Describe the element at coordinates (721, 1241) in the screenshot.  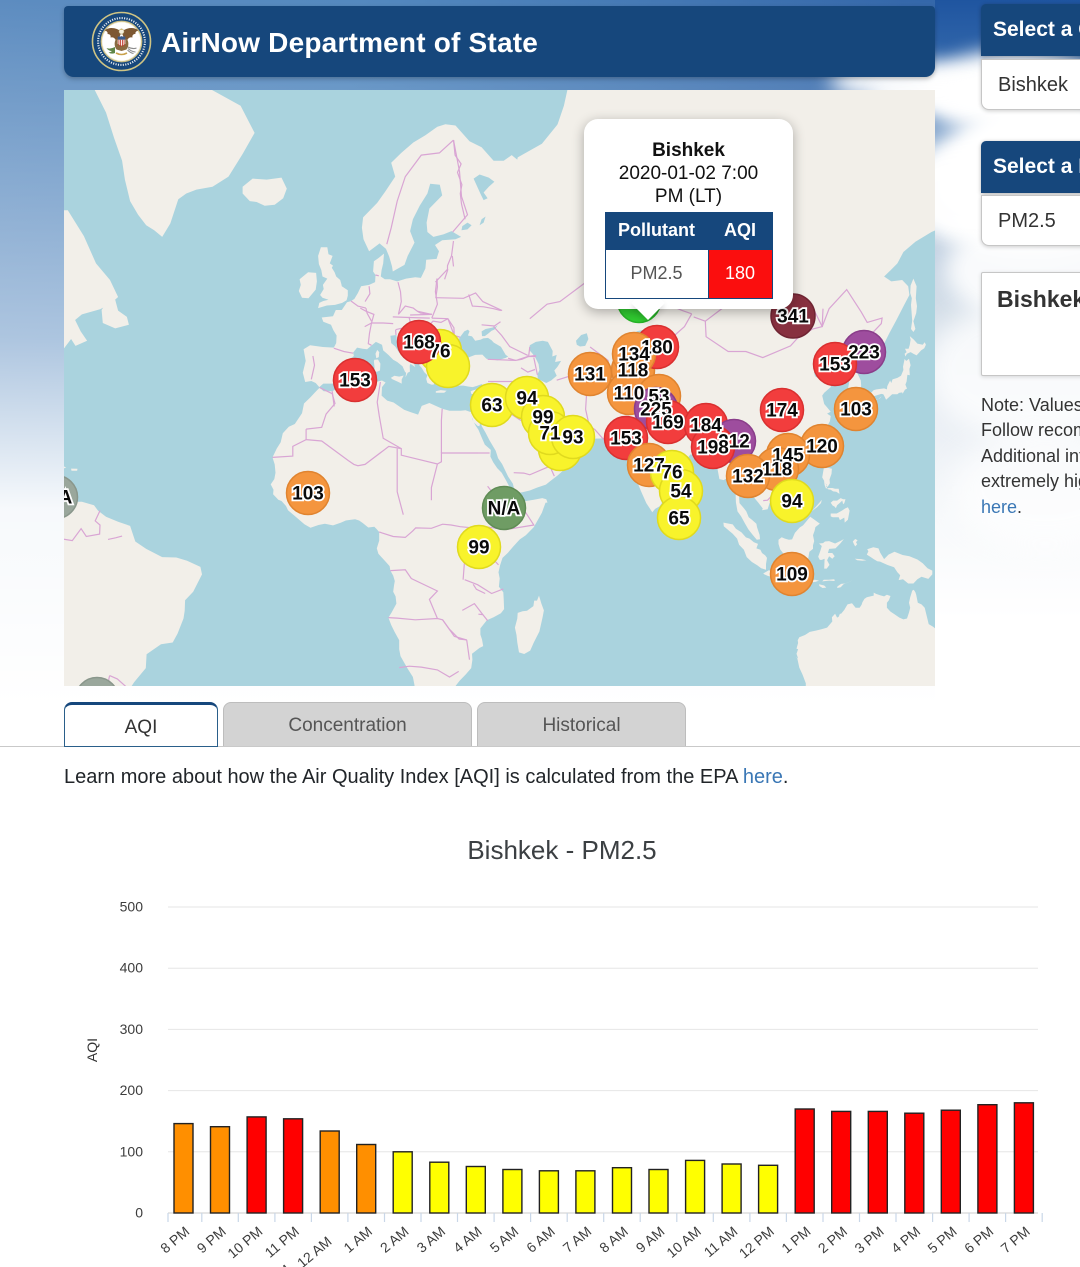
I see `svg-text: 11 AM` at that location.